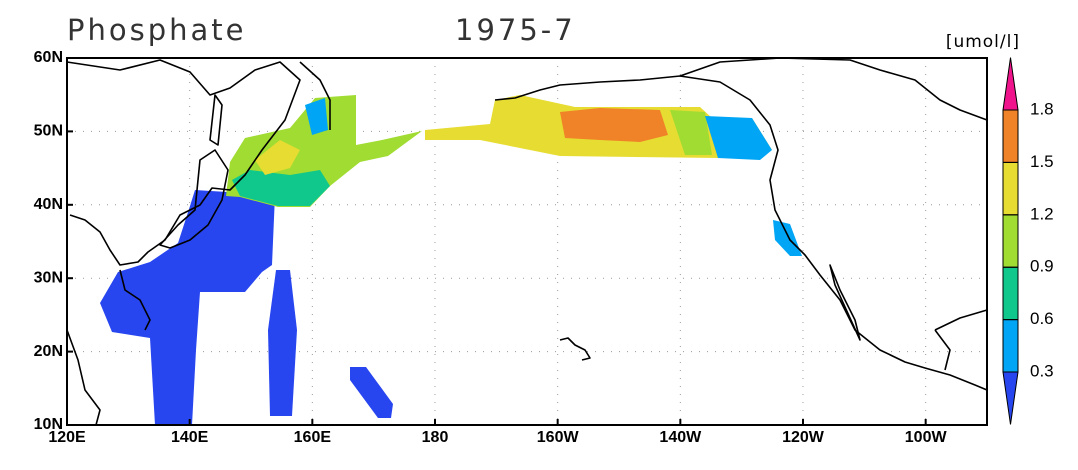  What do you see at coordinates (1042, 161) in the screenshot?
I see `colorbar-label: 1.5` at bounding box center [1042, 161].